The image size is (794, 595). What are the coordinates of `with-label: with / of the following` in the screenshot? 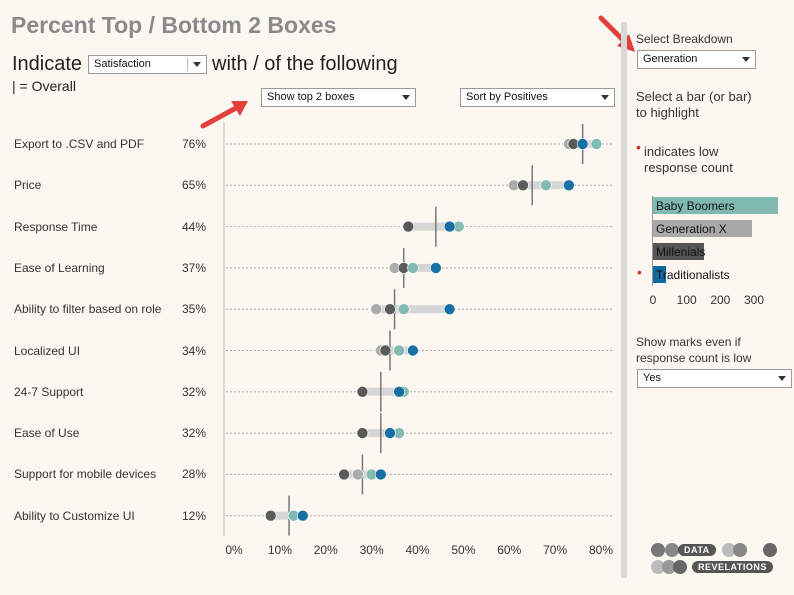 It's located at (305, 64).